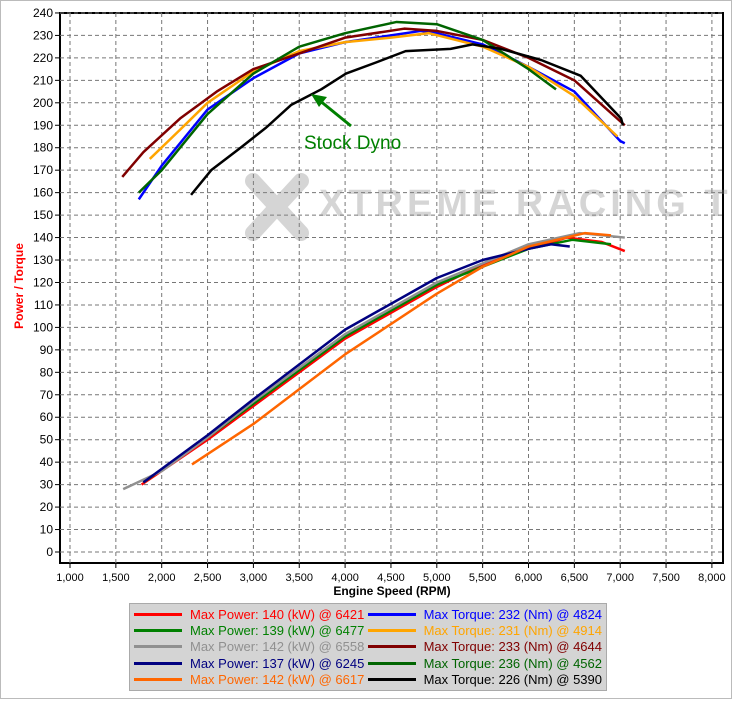 This screenshot has width=732, height=705. I want to click on x-tick-label: 4,000, so click(345, 578).